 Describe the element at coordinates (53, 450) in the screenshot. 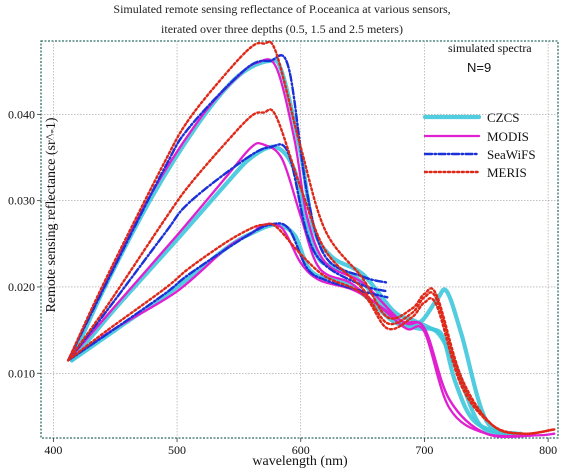

I see `x-tick-label: 400` at that location.